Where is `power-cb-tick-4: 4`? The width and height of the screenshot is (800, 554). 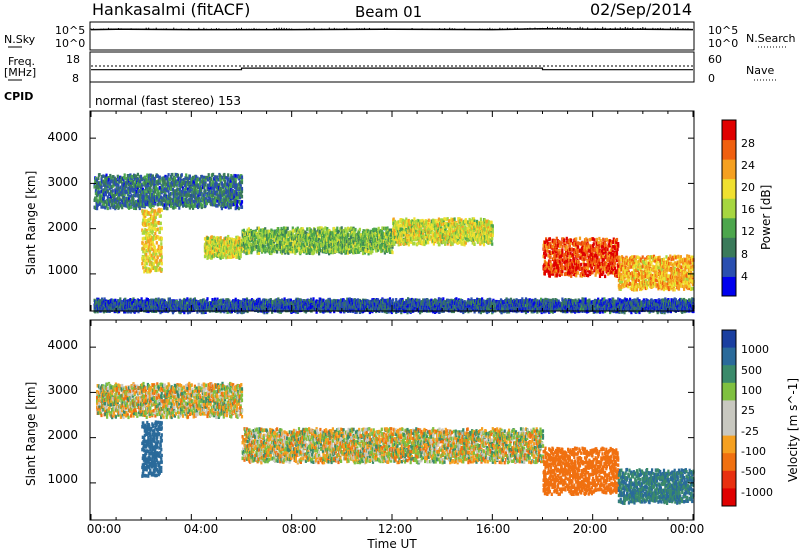
power-cb-tick-4: 4 is located at coordinates (744, 276).